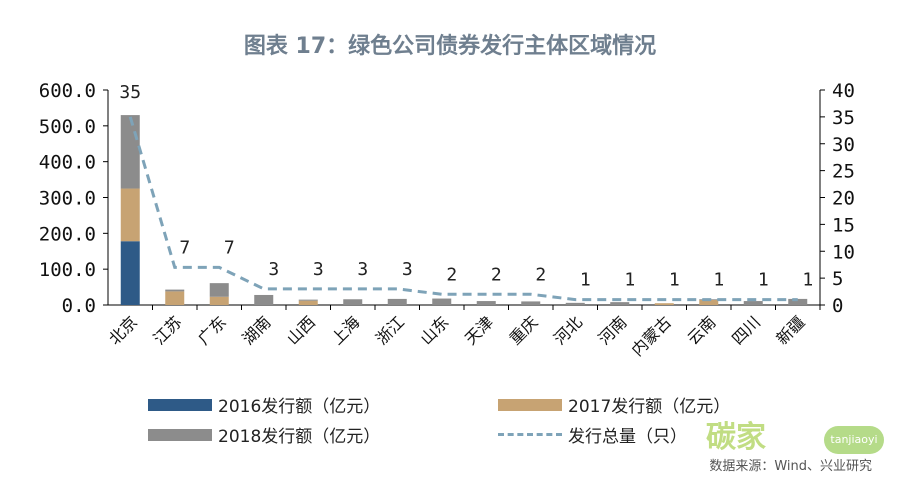  What do you see at coordinates (67, 199) in the screenshot?
I see `left-tick-label: 300.0` at bounding box center [67, 199].